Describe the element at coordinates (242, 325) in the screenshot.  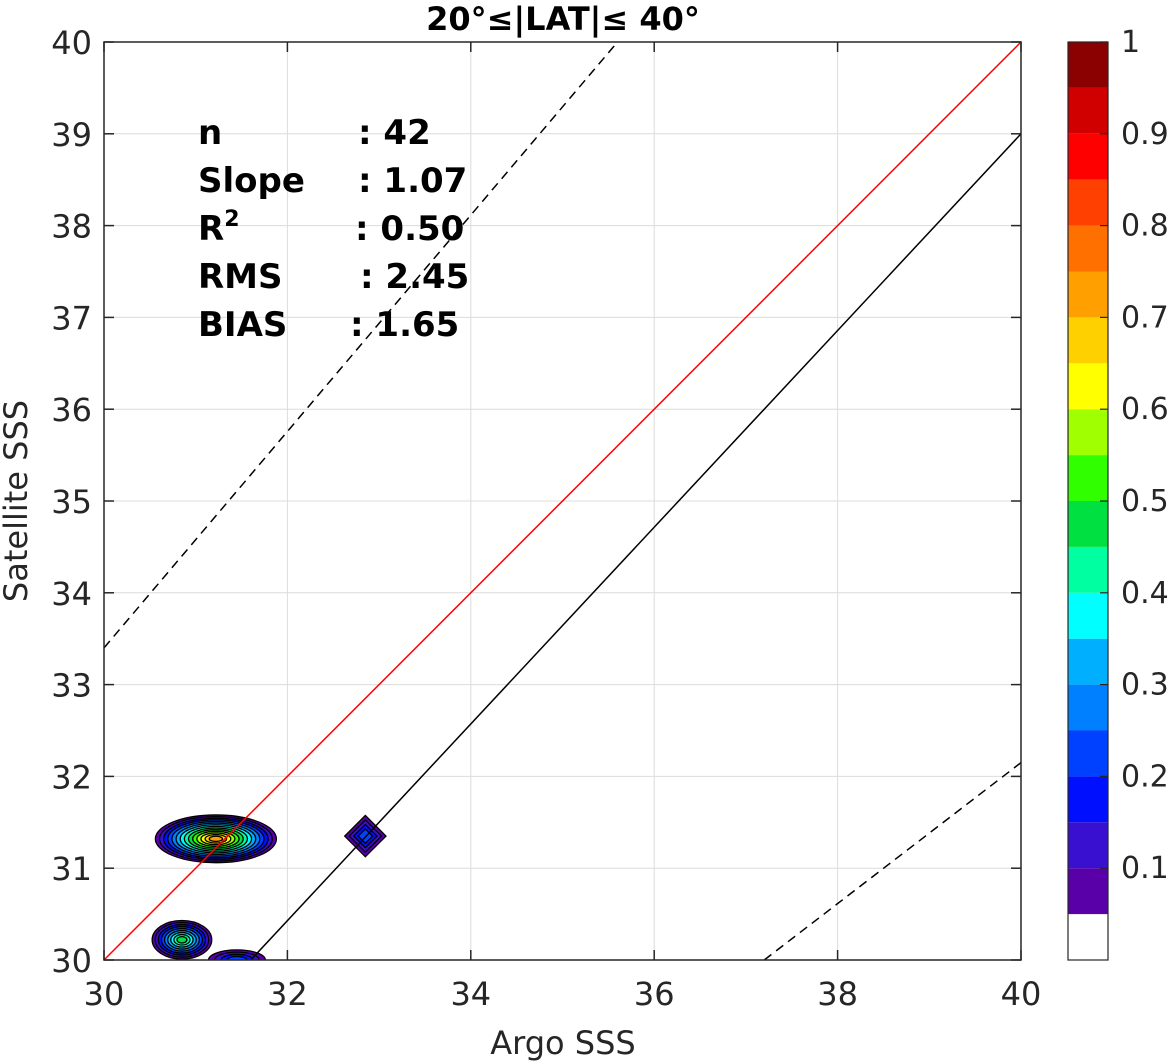
I see `stat-label: BIAS` at that location.